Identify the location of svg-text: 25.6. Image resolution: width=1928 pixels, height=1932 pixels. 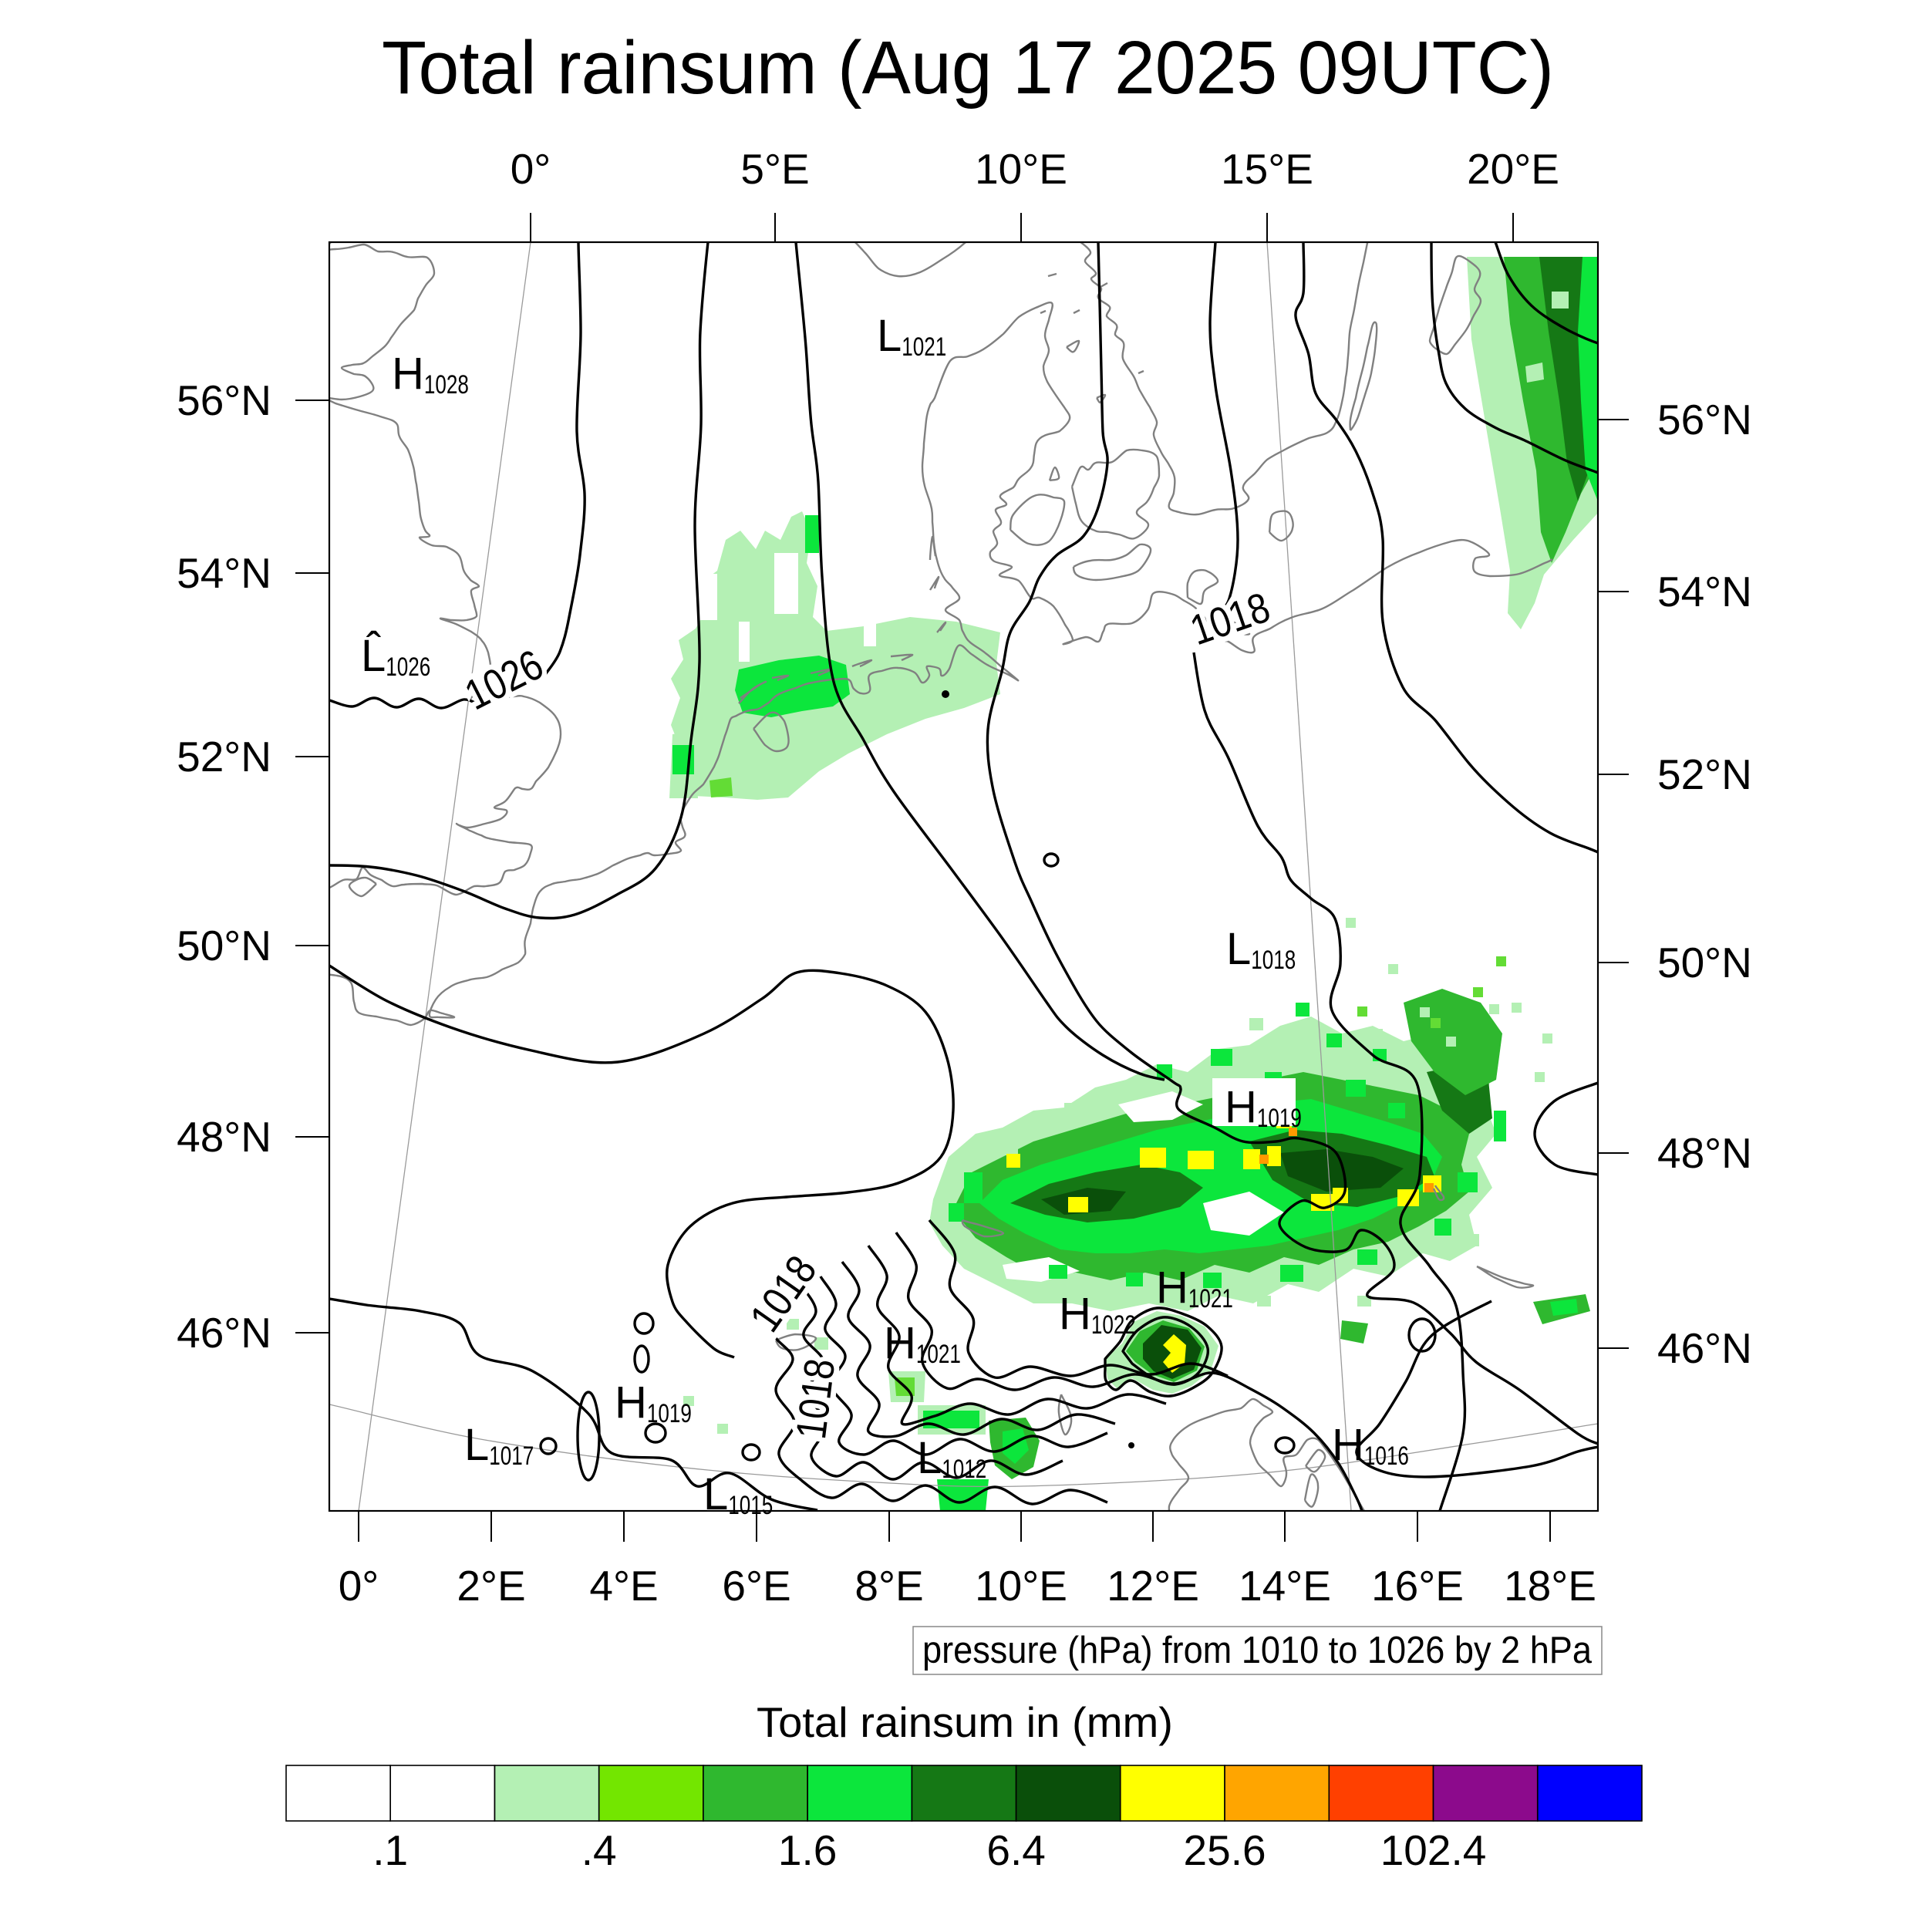
(1225, 1850).